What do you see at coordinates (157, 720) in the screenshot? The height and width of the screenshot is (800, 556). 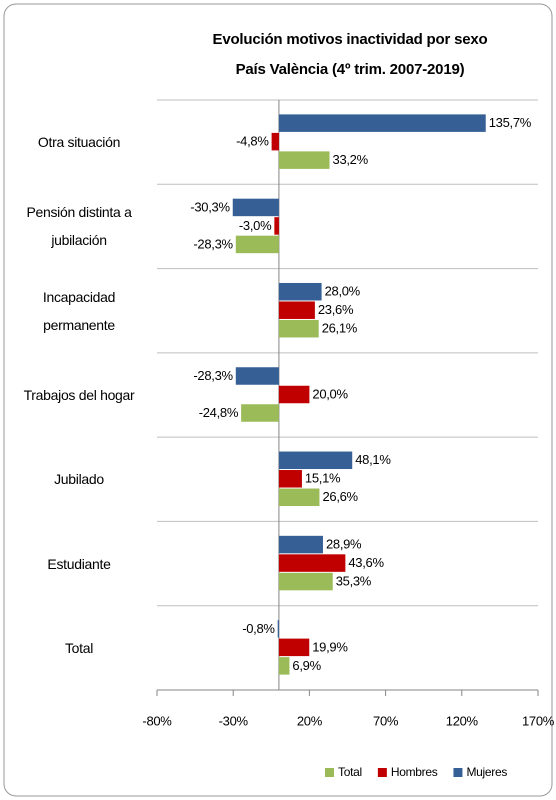 I see `x-tick-label: -80%` at bounding box center [157, 720].